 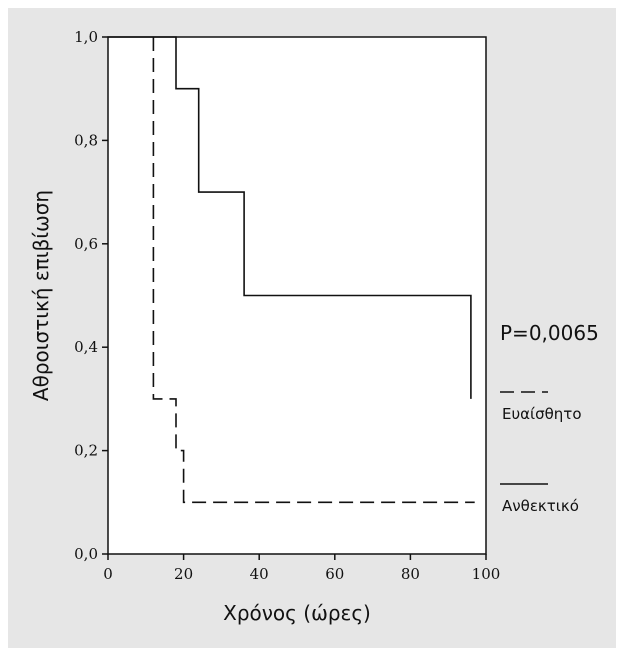 What do you see at coordinates (542, 414) in the screenshot?
I see `legend-label-sensitive: Ευαίσθητο` at bounding box center [542, 414].